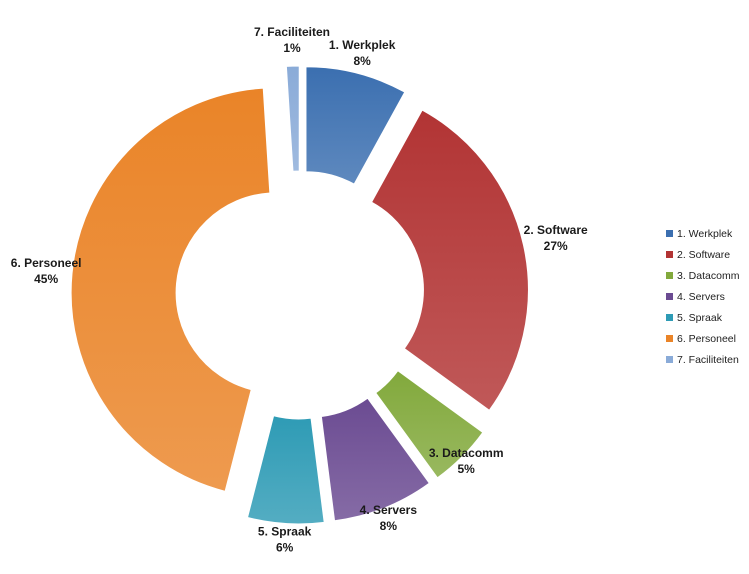  I want to click on data-label: 5. Spraak 6%, so click(285, 540).